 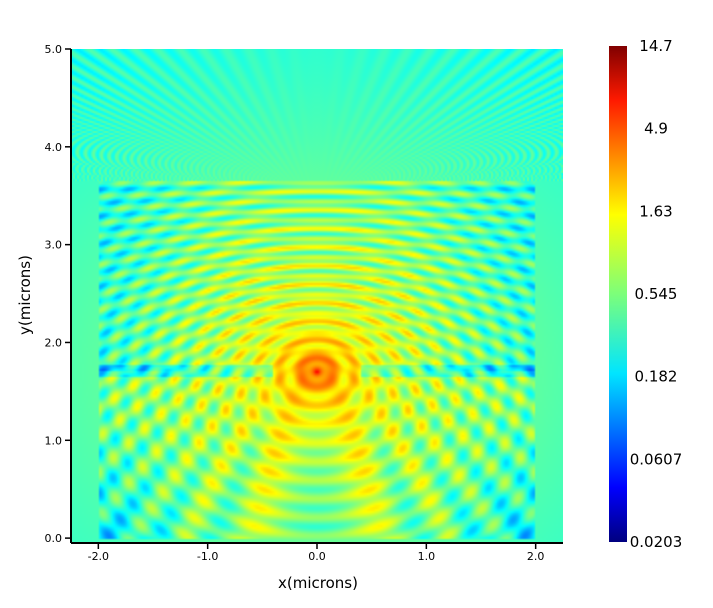 What do you see at coordinates (656, 459) in the screenshot?
I see `colorbar-tick-label: 0.0607` at bounding box center [656, 459].